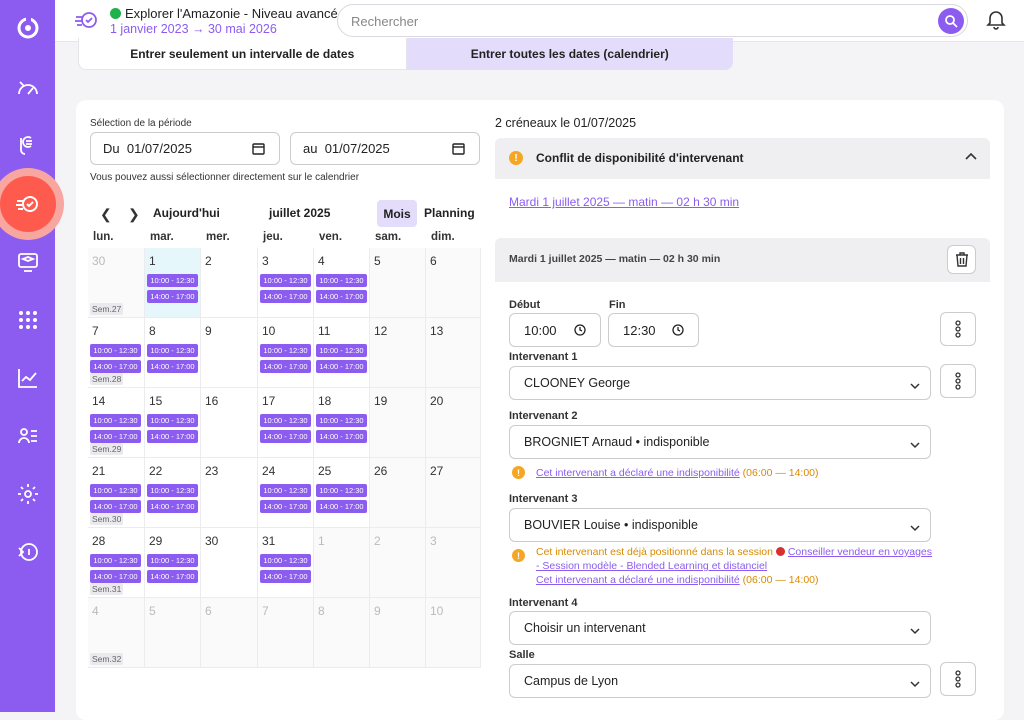 The image size is (1024, 720). Describe the element at coordinates (28, 262) in the screenshot. I see `training-icon` at that location.